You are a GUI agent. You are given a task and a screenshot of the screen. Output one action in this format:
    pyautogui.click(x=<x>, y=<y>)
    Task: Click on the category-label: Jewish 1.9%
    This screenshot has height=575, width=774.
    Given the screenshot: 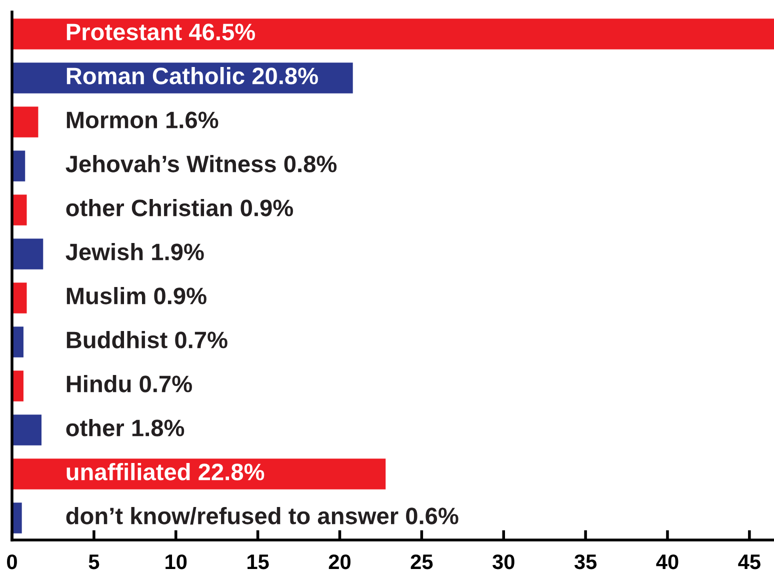 What is the action you would take?
    pyautogui.click(x=135, y=251)
    